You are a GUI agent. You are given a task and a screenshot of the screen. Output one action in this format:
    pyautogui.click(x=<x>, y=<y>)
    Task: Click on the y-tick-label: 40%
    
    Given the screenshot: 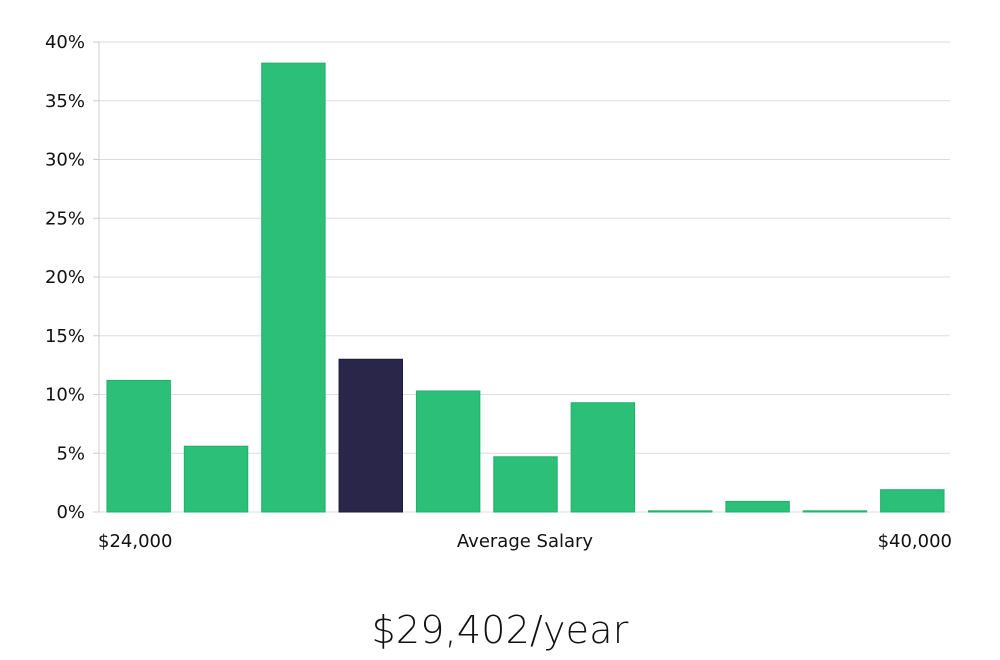 What is the action you would take?
    pyautogui.click(x=65, y=42)
    